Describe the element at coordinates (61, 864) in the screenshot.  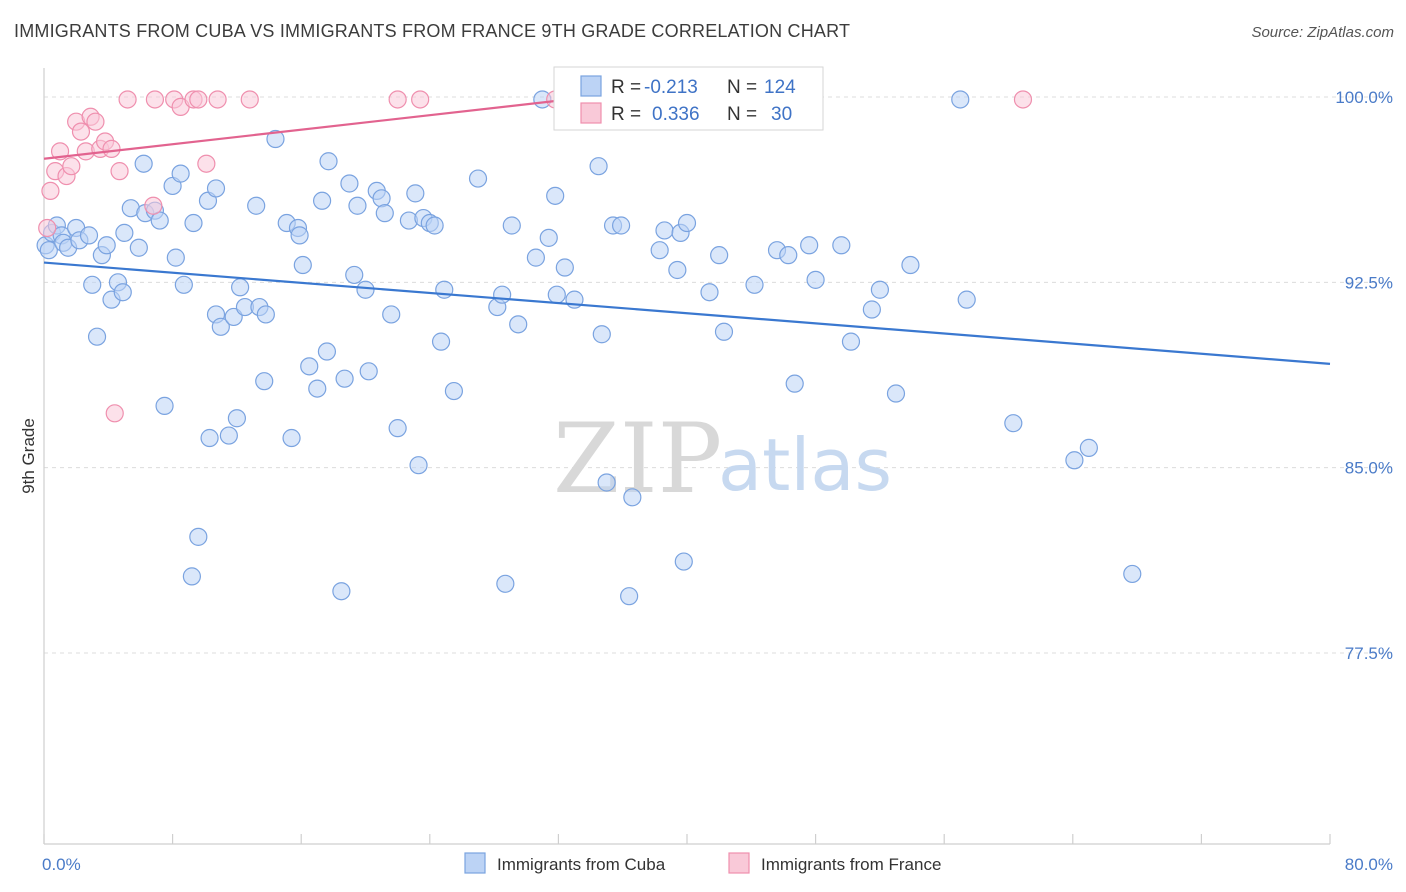
I see `x-tick-label-0: 0.0%` at that location.